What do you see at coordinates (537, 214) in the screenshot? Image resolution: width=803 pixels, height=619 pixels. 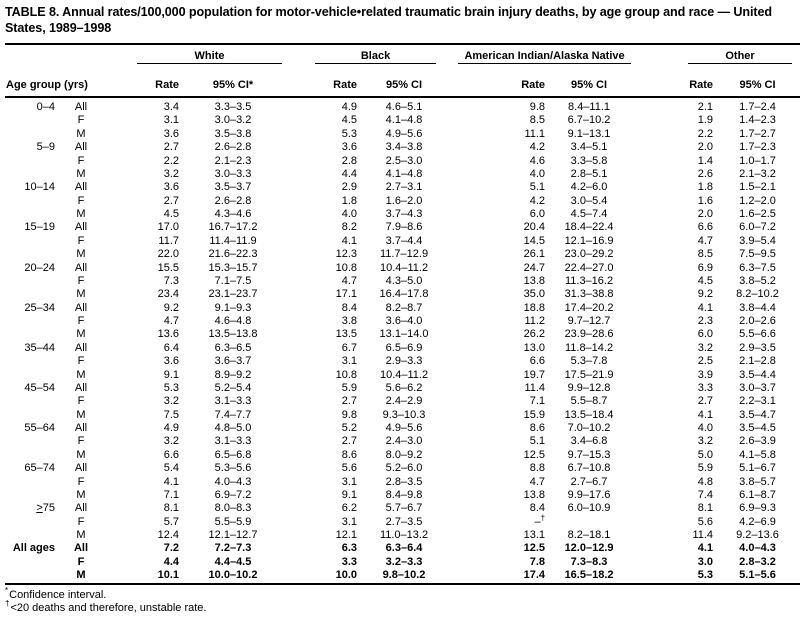 I see `rate-value: 6.0` at bounding box center [537, 214].